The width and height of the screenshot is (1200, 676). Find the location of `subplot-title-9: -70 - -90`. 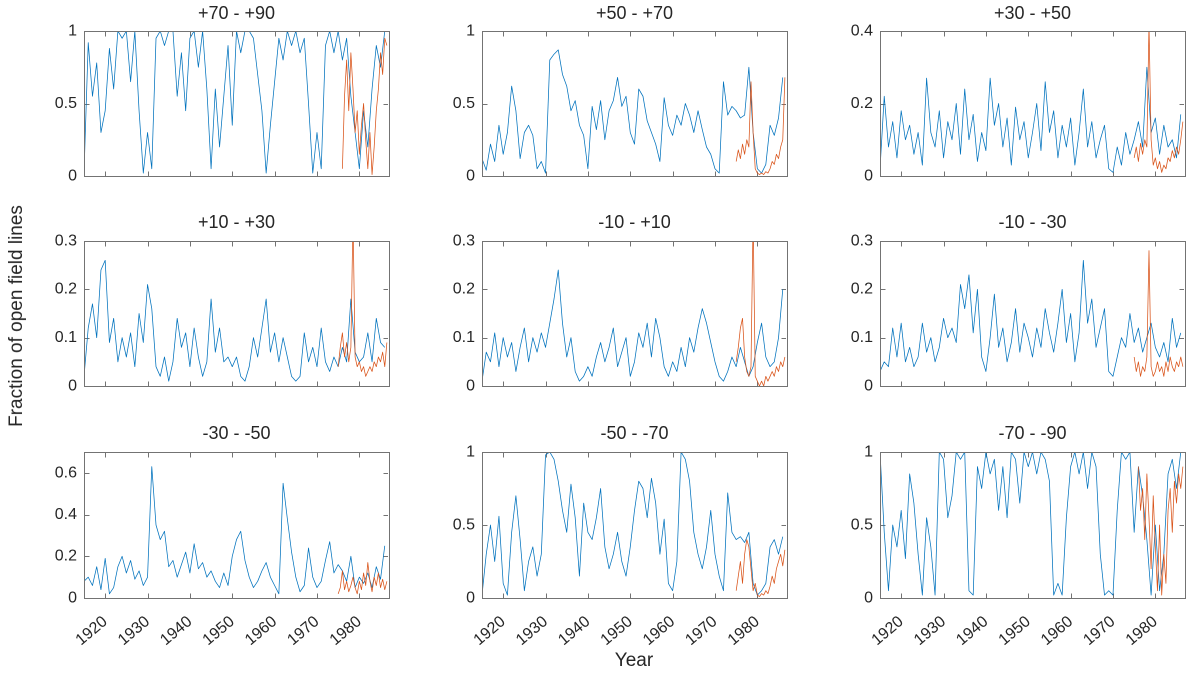

subplot-title-9: -70 - -90 is located at coordinates (1032, 433).